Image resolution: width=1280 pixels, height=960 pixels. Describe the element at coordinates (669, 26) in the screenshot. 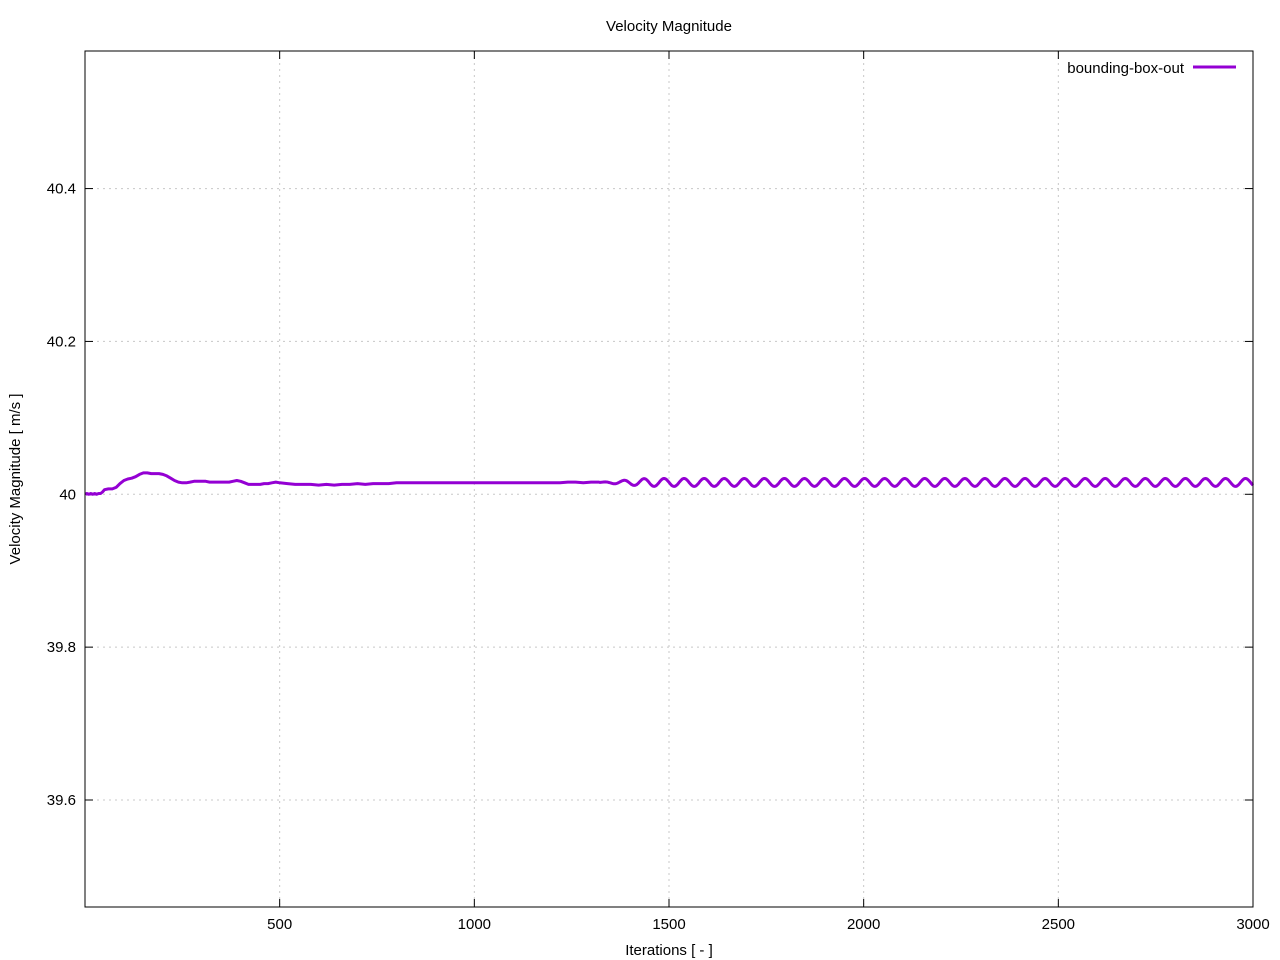

I see `chart-title: Velocity Magnitude` at that location.